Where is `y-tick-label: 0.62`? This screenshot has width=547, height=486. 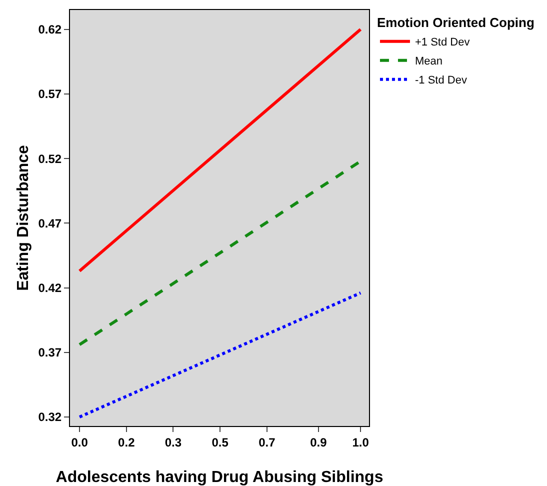 y-tick-label: 0.62 is located at coordinates (50, 29).